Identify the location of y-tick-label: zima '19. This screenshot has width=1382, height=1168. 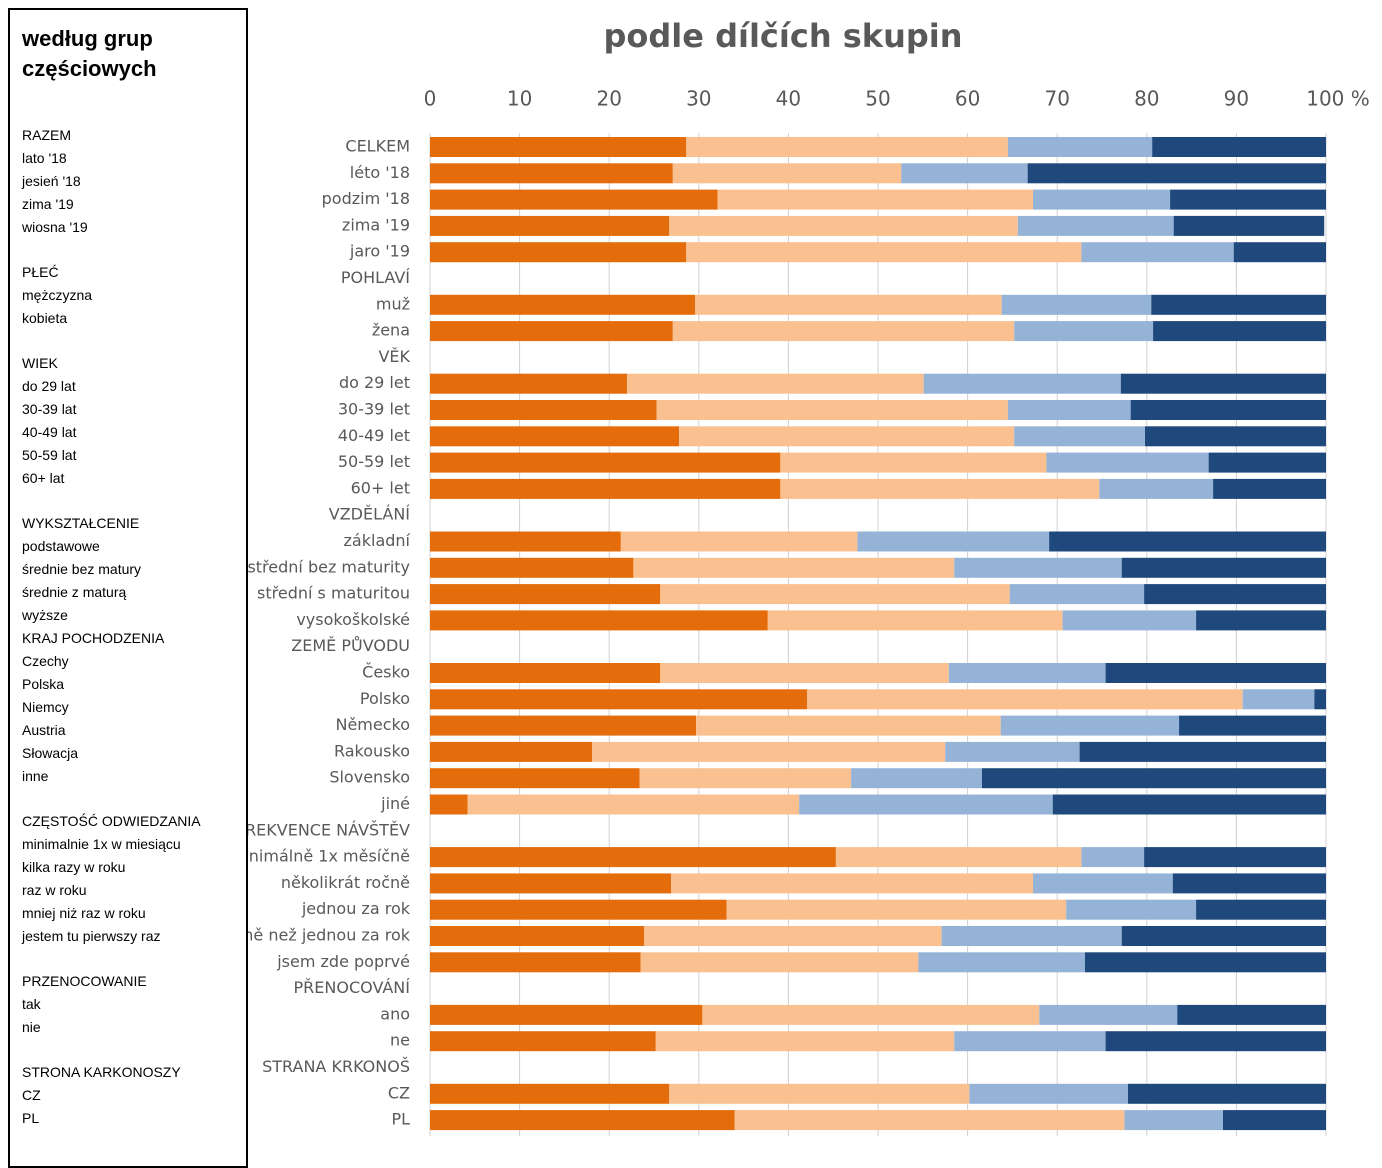
(376, 224).